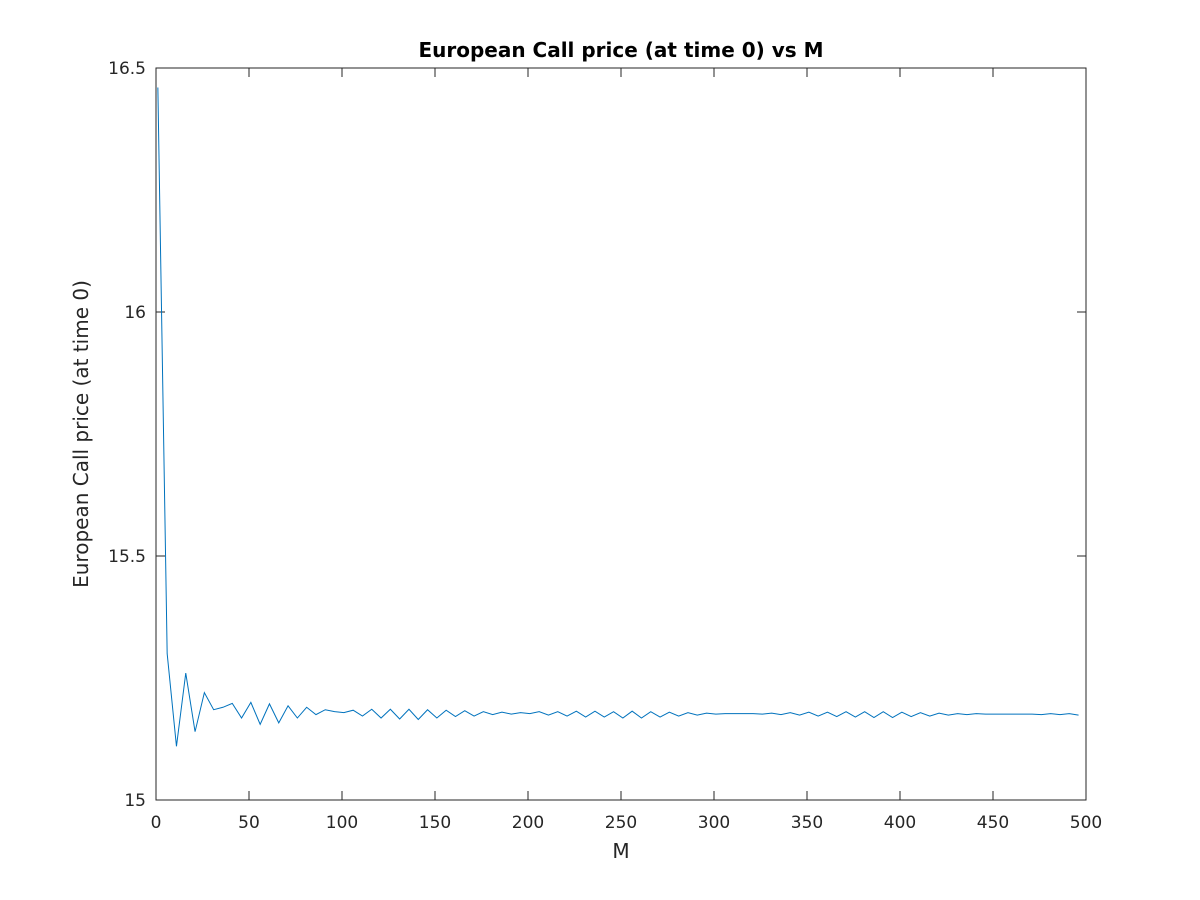 The image size is (1200, 900). I want to click on x-tick-labels: 0 50 100 150 200 250 300 350 400 450 500, so click(627, 823).